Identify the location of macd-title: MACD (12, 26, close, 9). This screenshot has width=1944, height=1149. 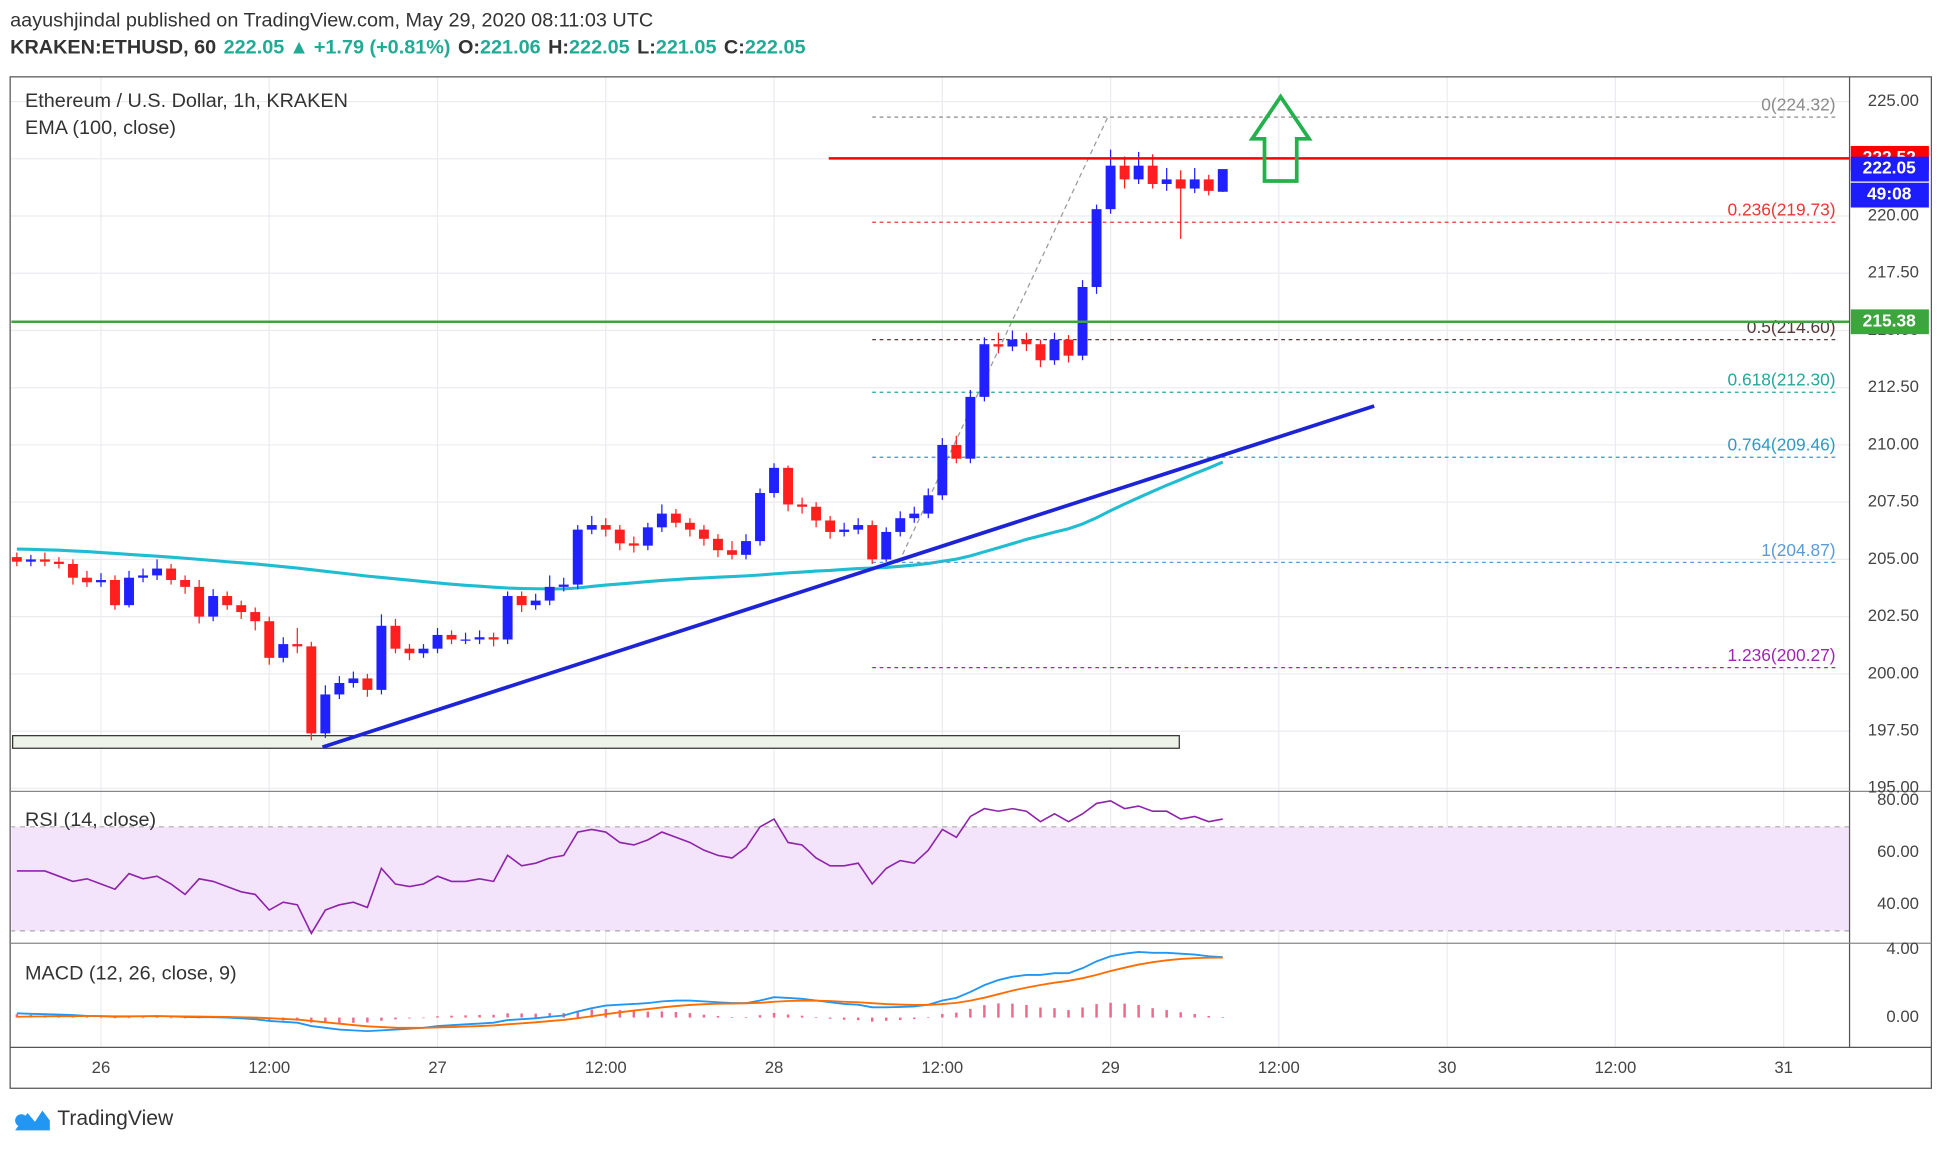
(131, 973).